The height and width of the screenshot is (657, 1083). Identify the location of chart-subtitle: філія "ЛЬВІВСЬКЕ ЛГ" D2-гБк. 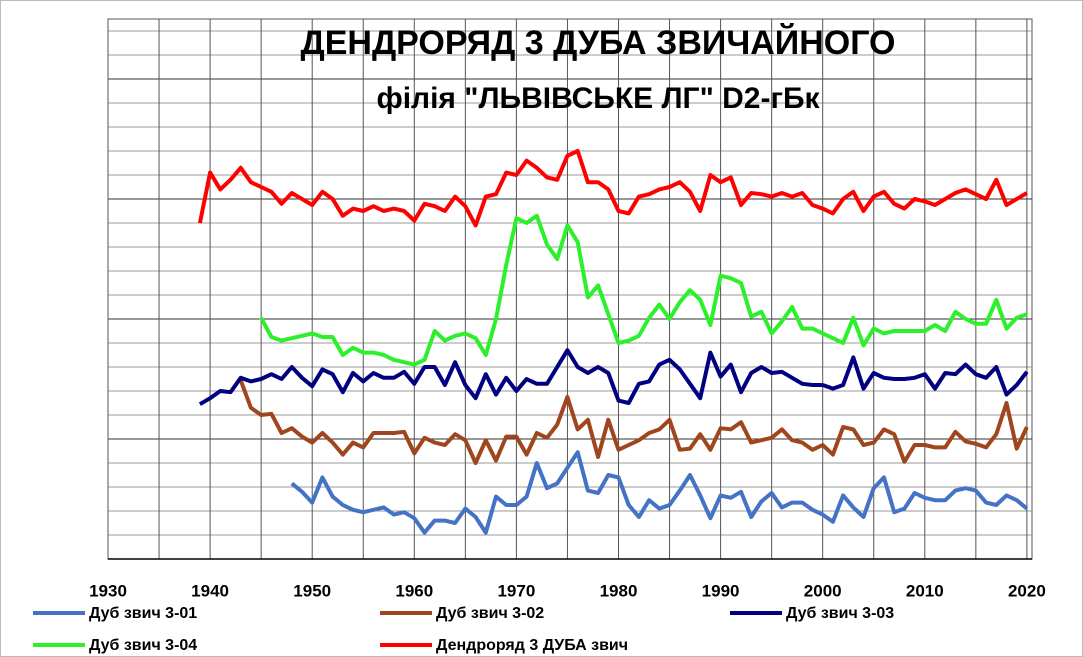
(598, 98).